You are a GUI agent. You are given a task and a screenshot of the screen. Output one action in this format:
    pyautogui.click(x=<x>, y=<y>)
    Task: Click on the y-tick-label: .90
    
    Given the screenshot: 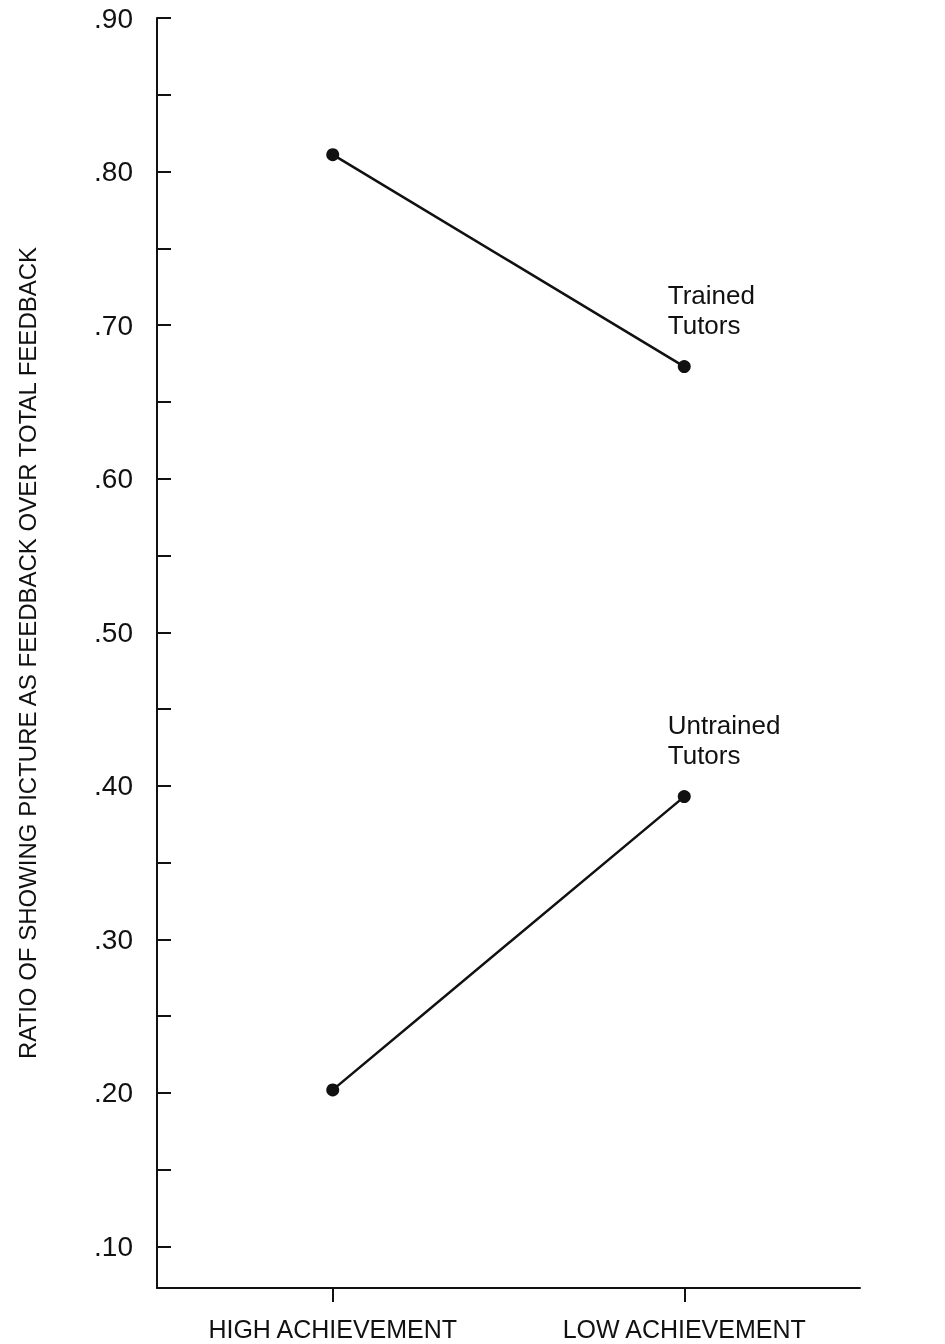 What is the action you would take?
    pyautogui.click(x=113, y=18)
    